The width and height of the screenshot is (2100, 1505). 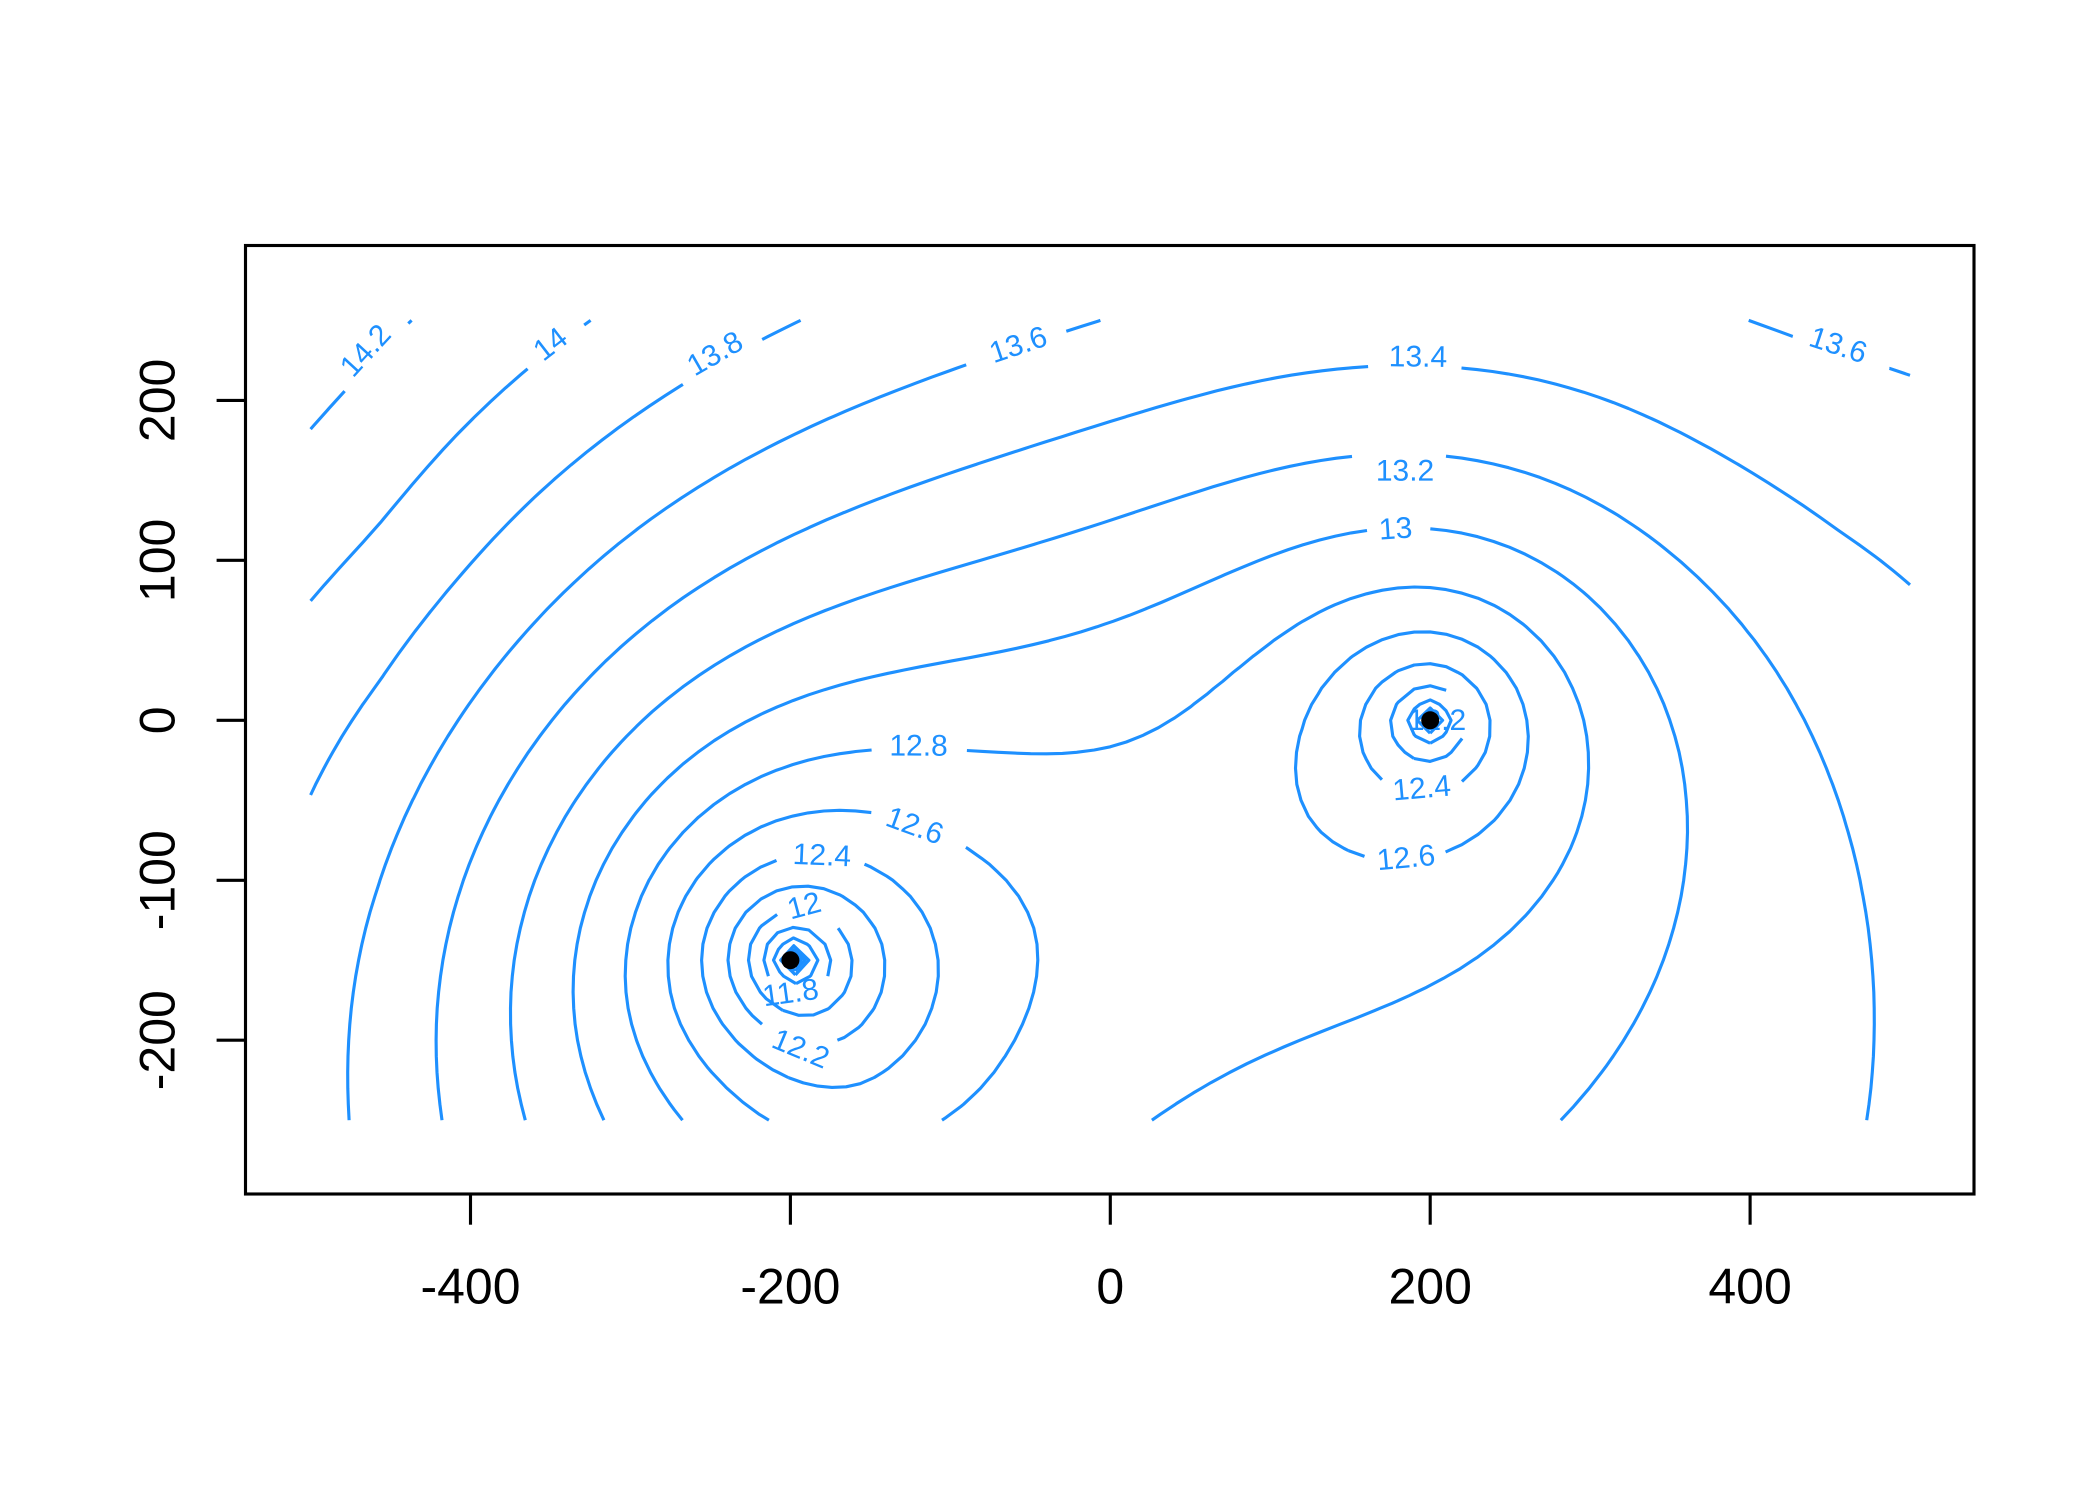 What do you see at coordinates (1395, 528) in the screenshot?
I see `svg-text: 13` at bounding box center [1395, 528].